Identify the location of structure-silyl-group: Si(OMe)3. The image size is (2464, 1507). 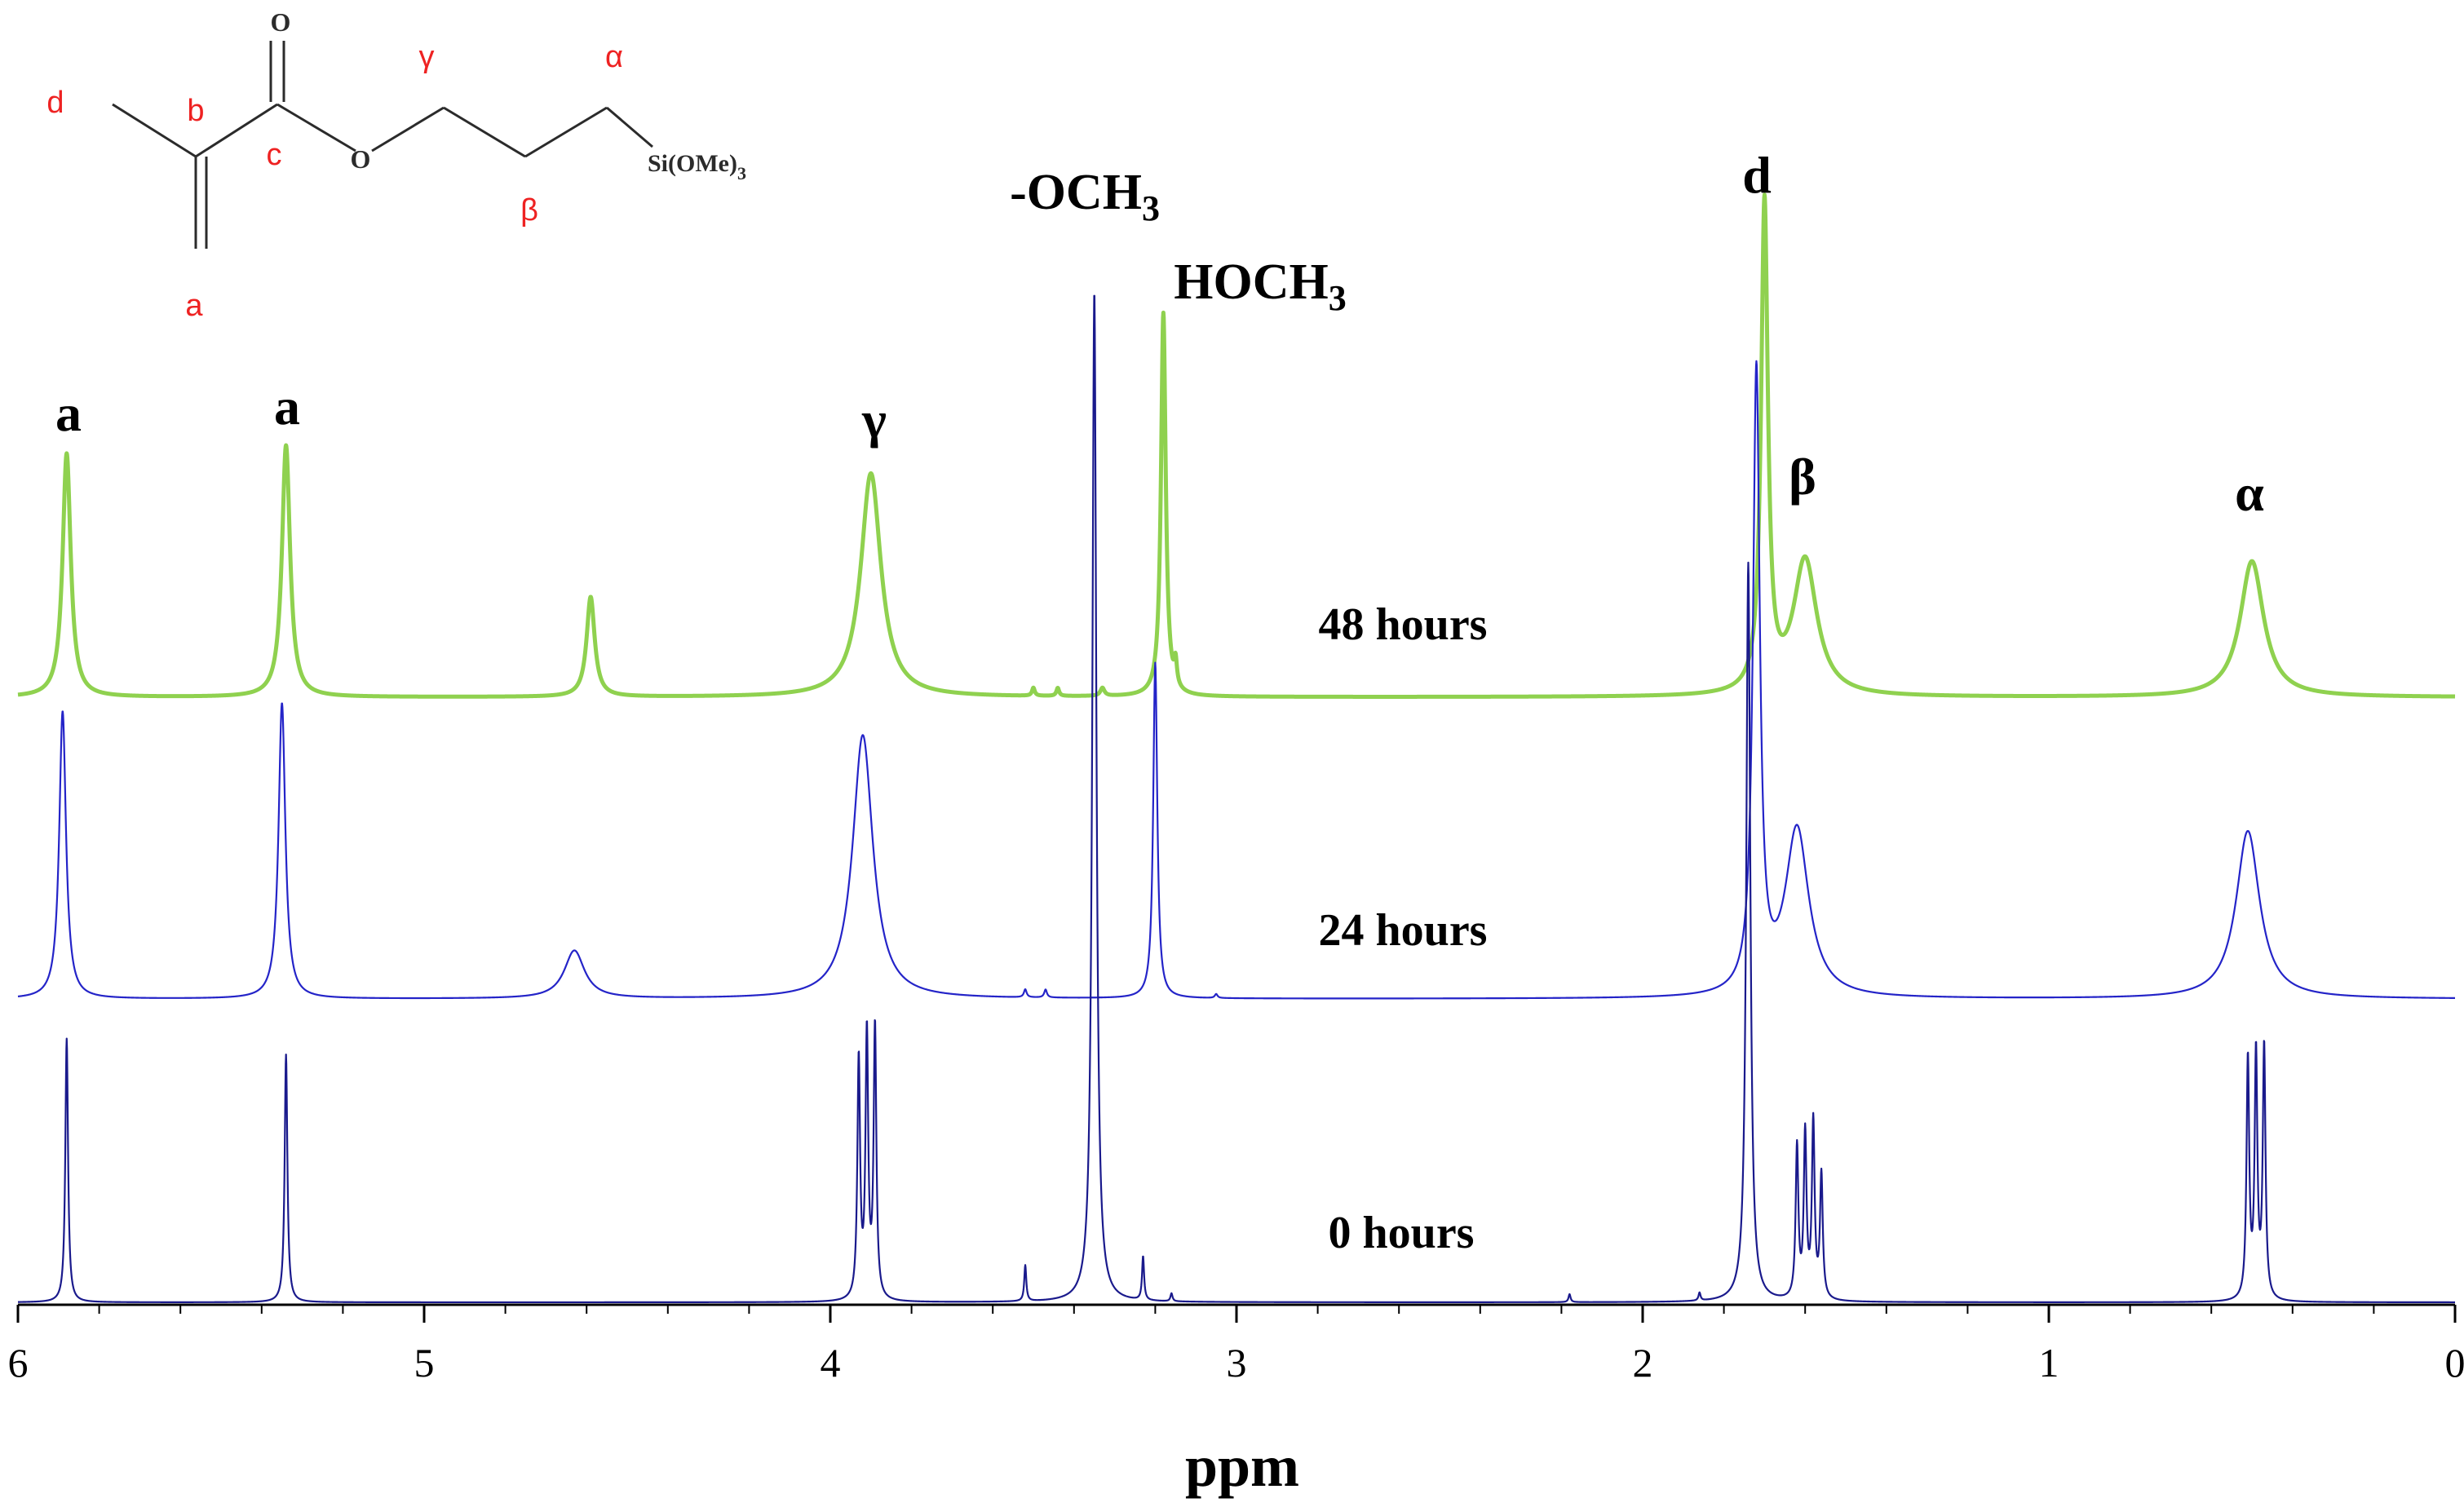
(697, 167).